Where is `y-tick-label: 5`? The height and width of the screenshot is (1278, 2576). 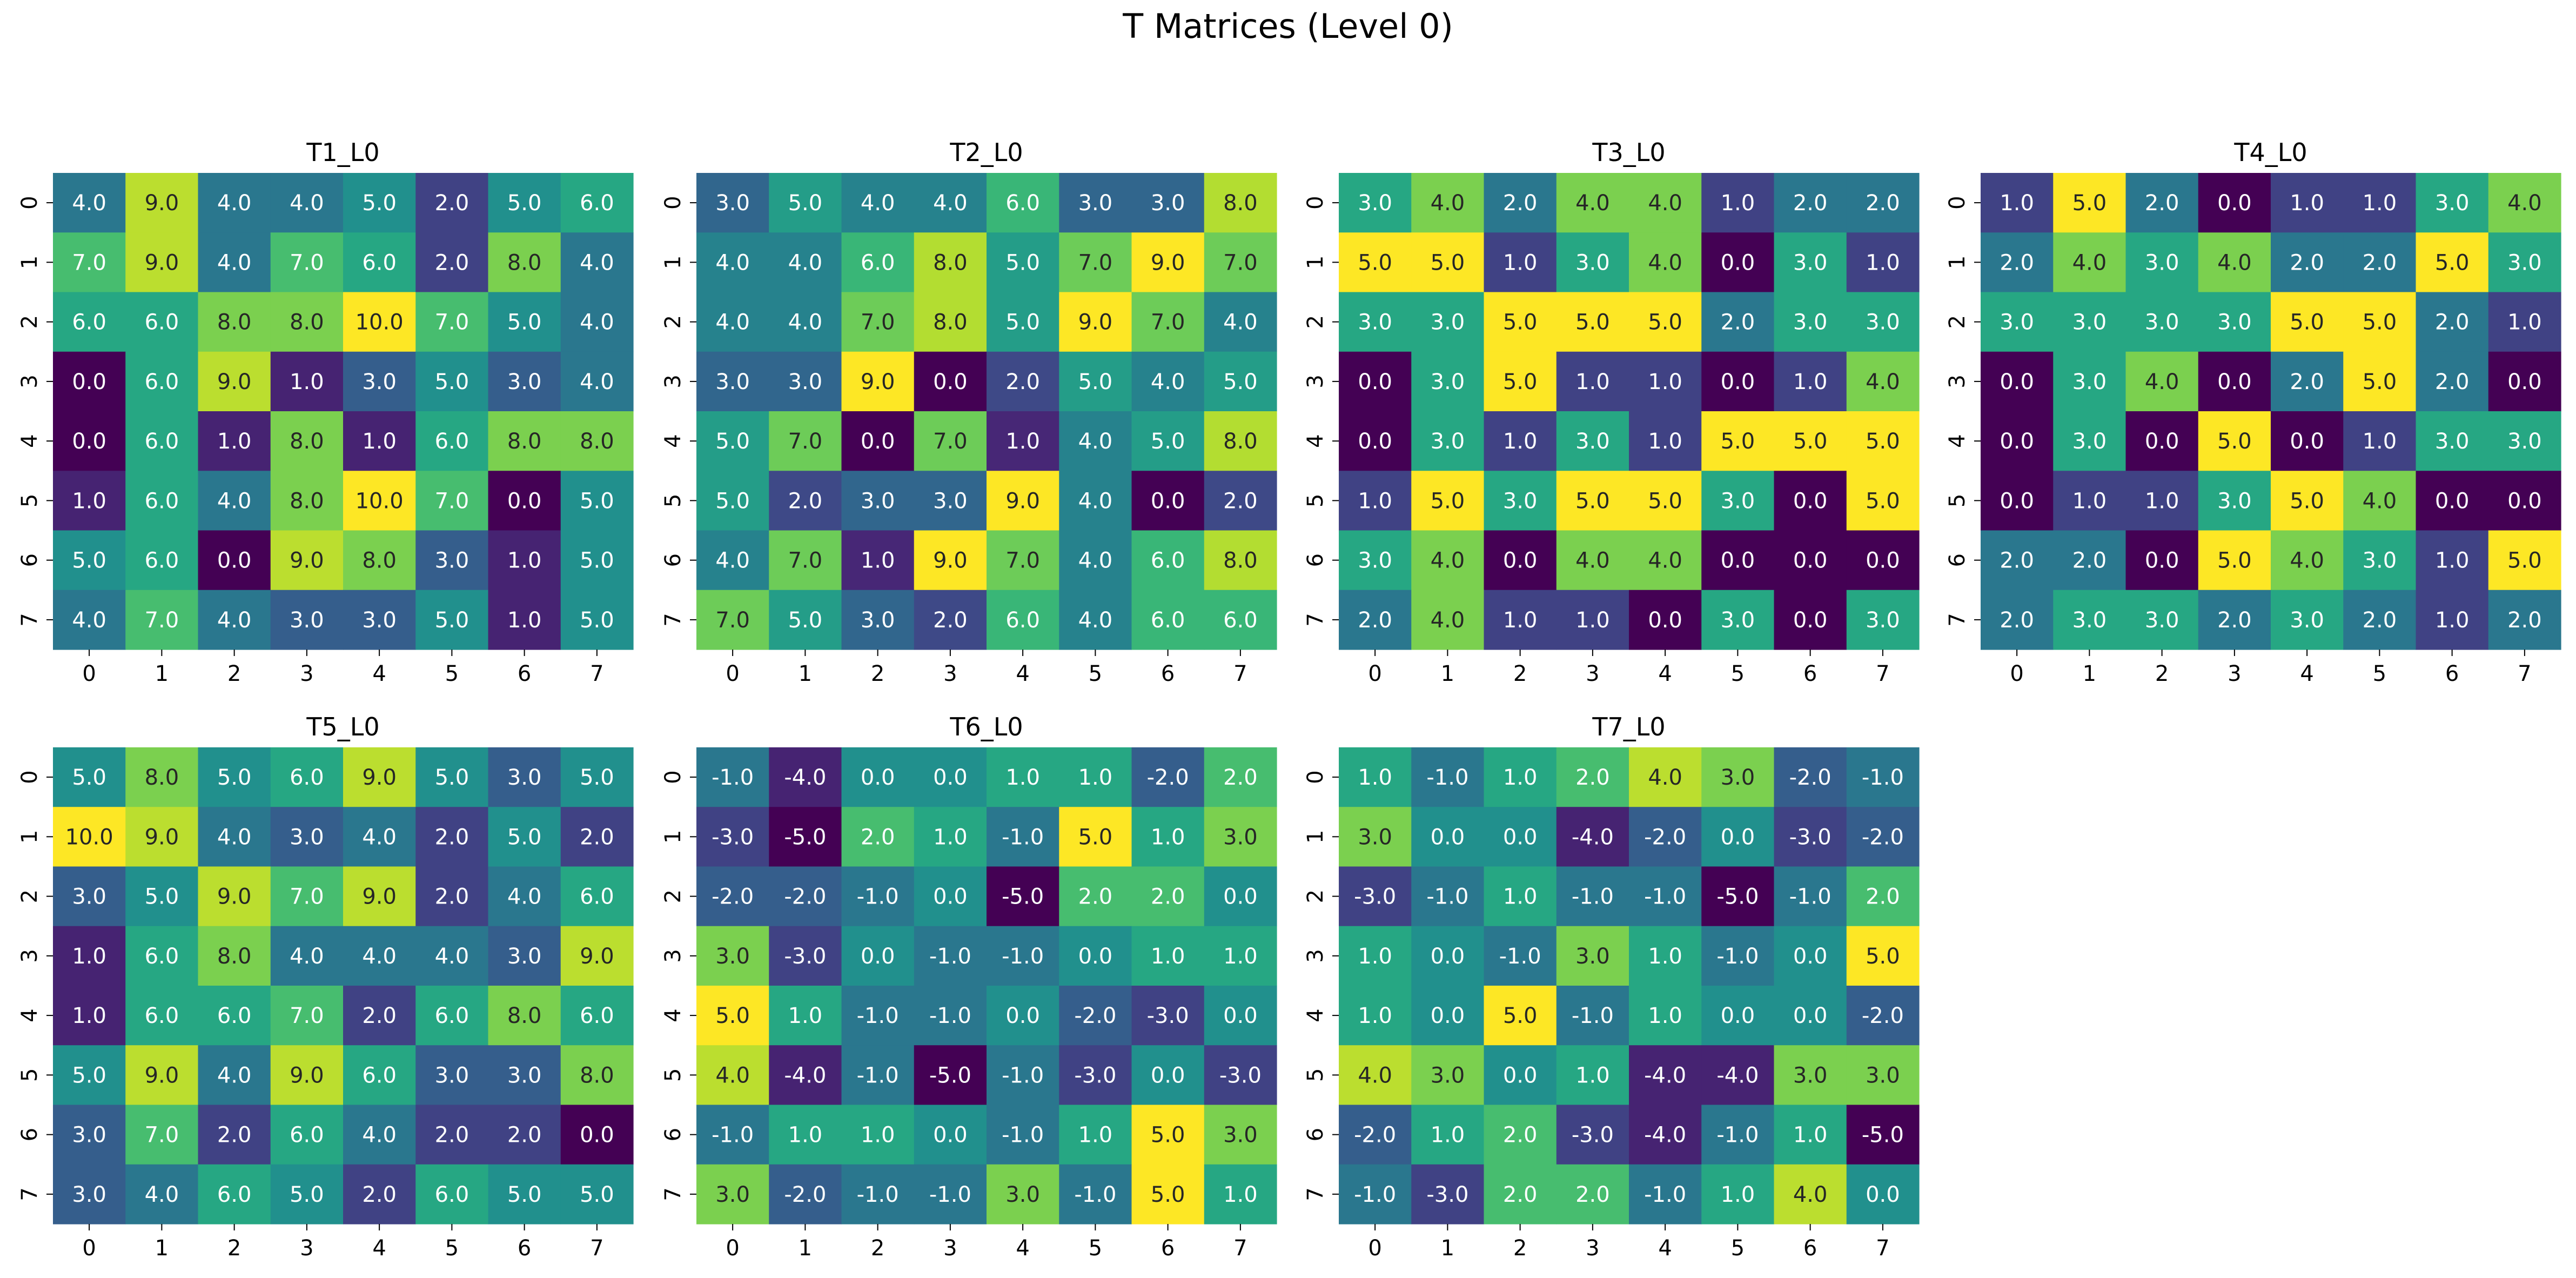
y-tick-label: 5 is located at coordinates (1315, 1075).